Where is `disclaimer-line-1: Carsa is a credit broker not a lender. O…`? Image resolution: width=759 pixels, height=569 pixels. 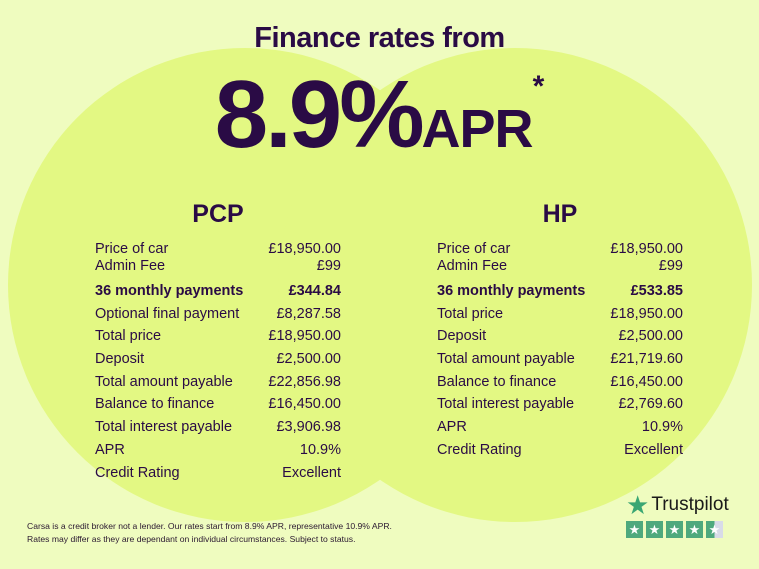 disclaimer-line-1: Carsa is a credit broker not a lender. O… is located at coordinates (209, 526).